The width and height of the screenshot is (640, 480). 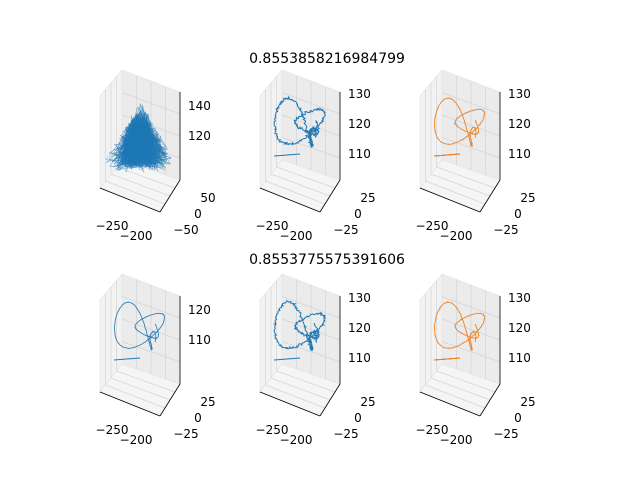 I want to click on row-title-top: 0.8553858216984799, so click(x=327, y=59).